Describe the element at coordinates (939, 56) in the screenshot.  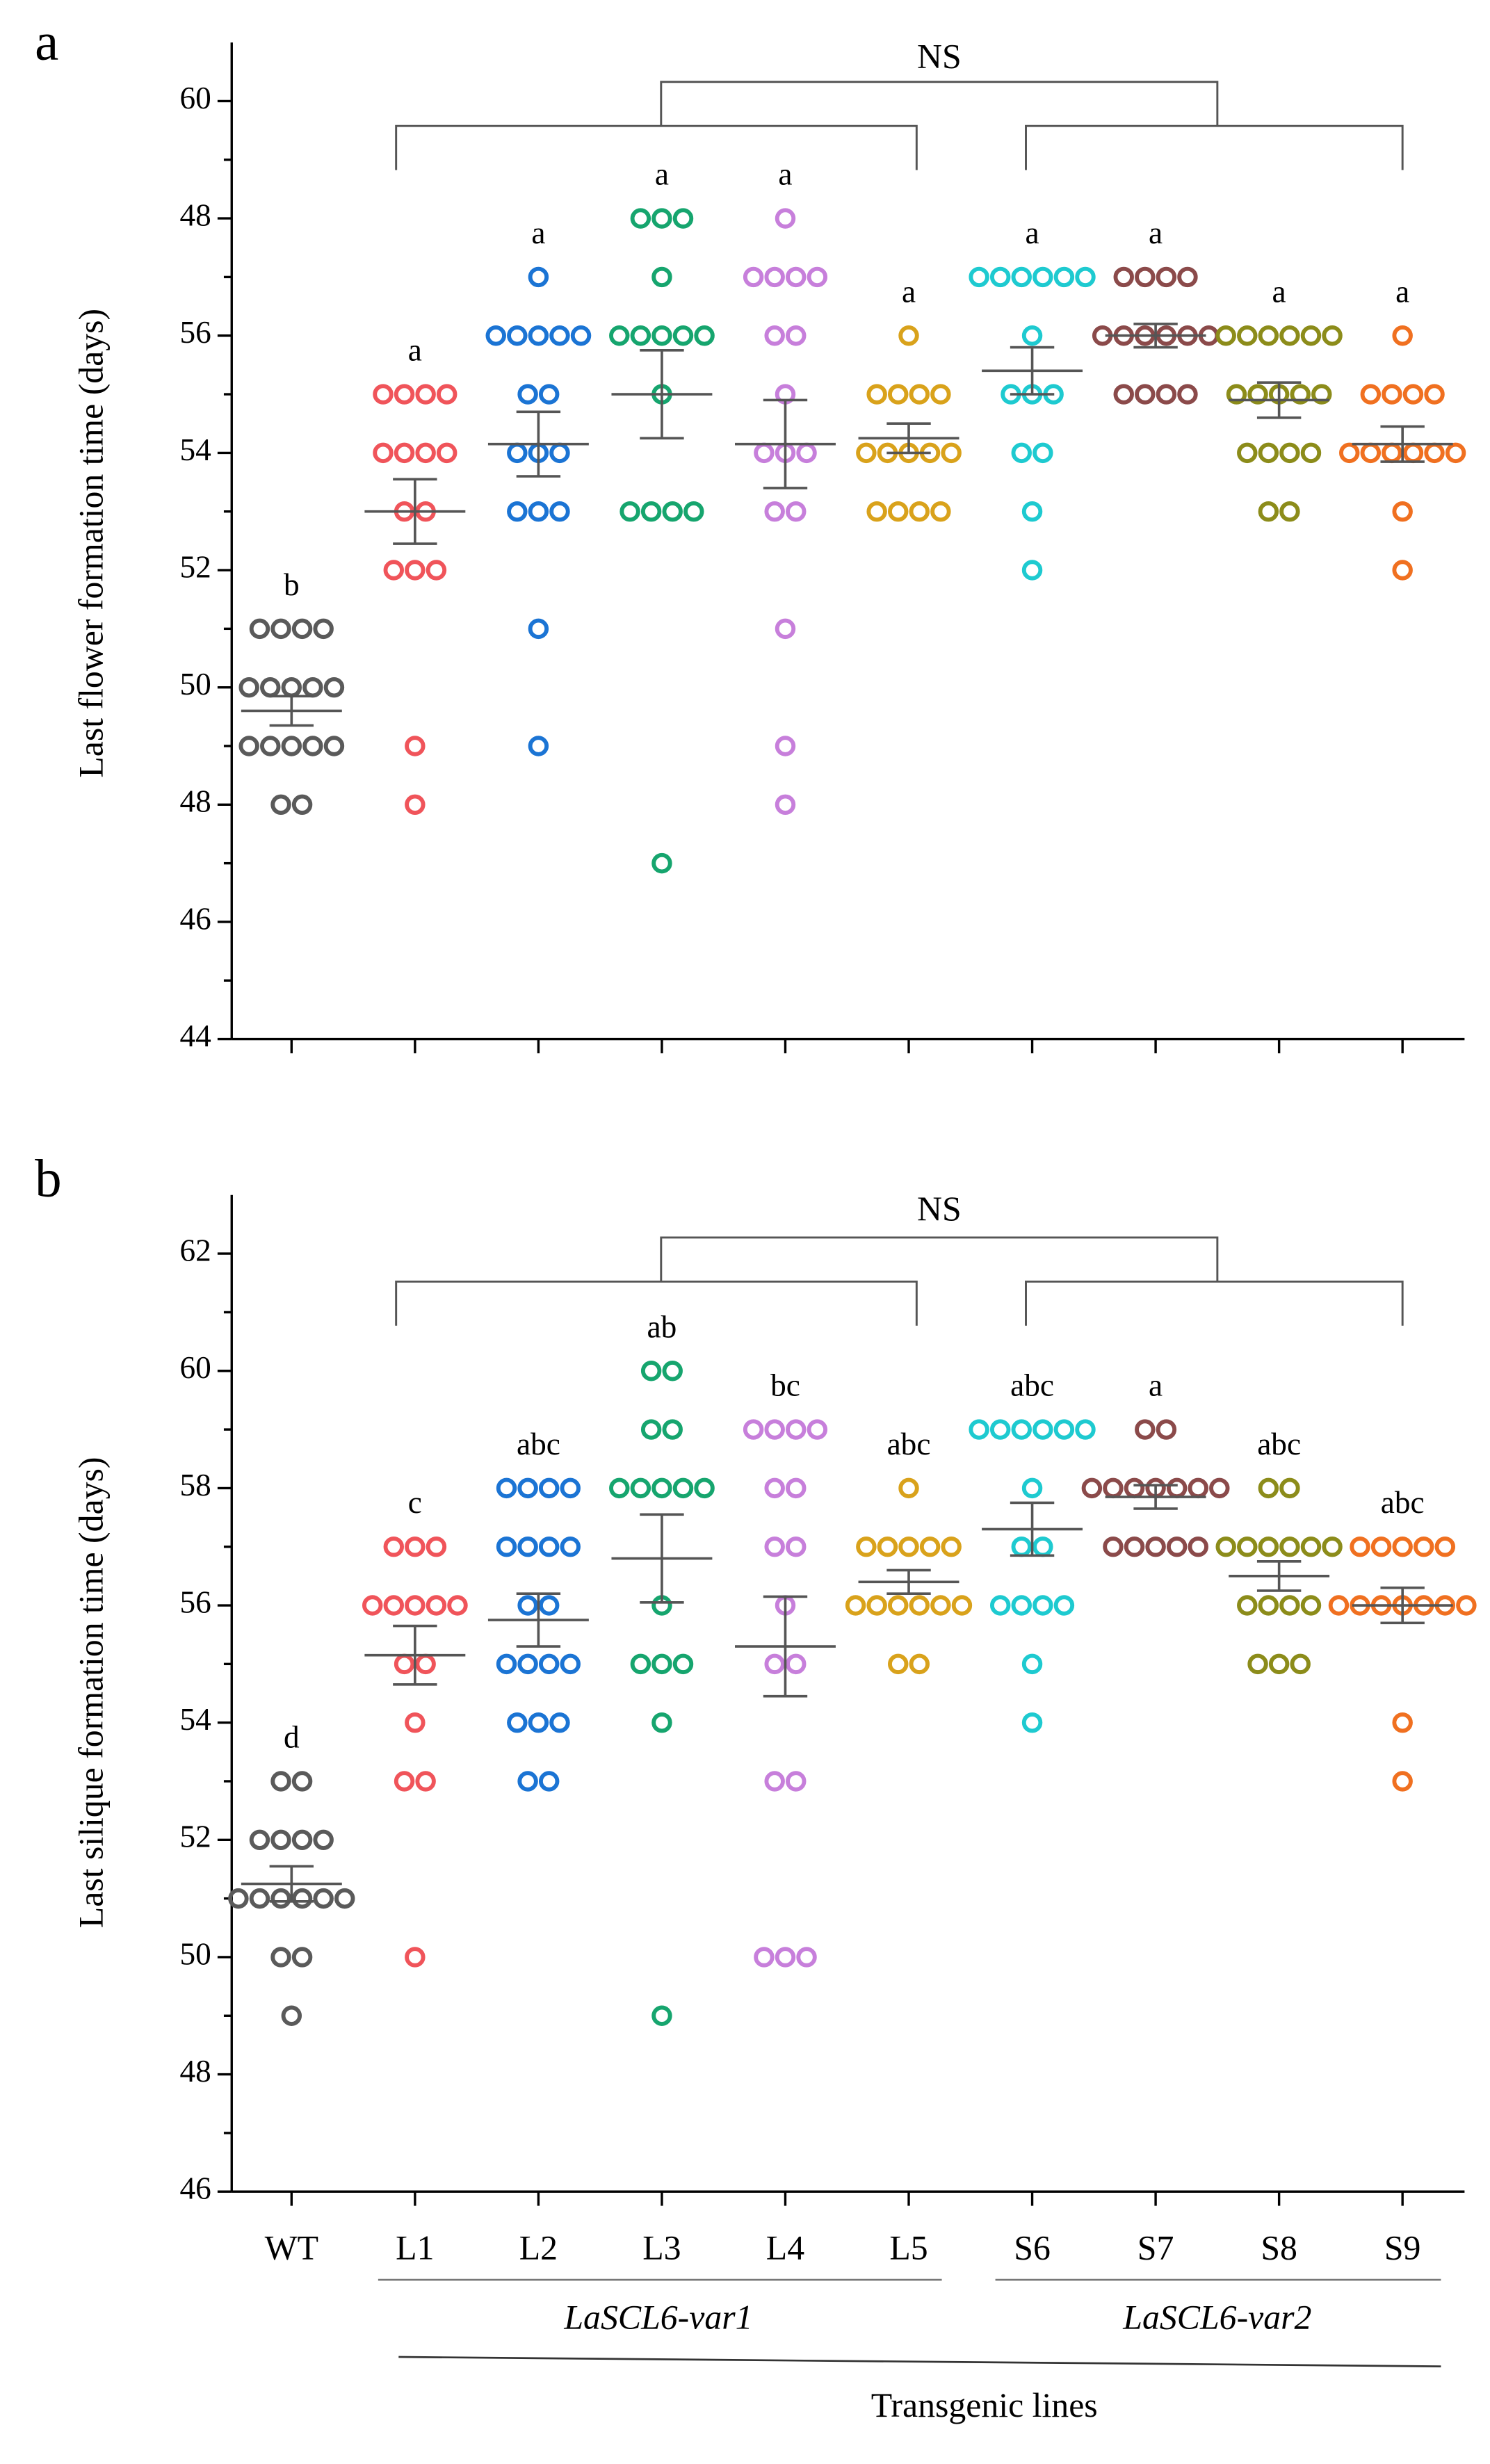
I see `annotation: NS` at that location.